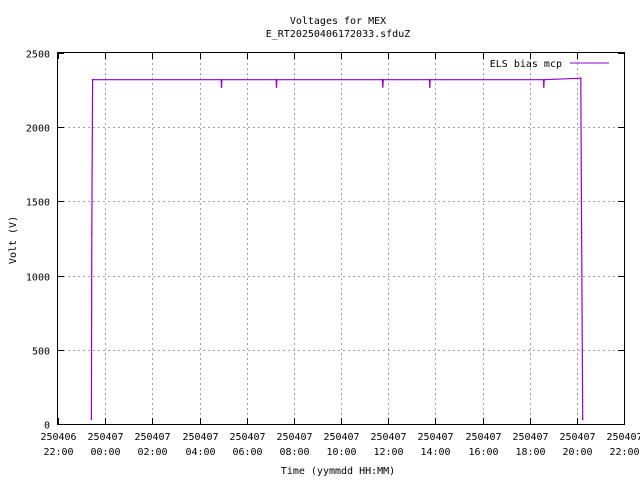  What do you see at coordinates (483, 452) in the screenshot?
I see `x-tick-label-time: 16:00` at bounding box center [483, 452].